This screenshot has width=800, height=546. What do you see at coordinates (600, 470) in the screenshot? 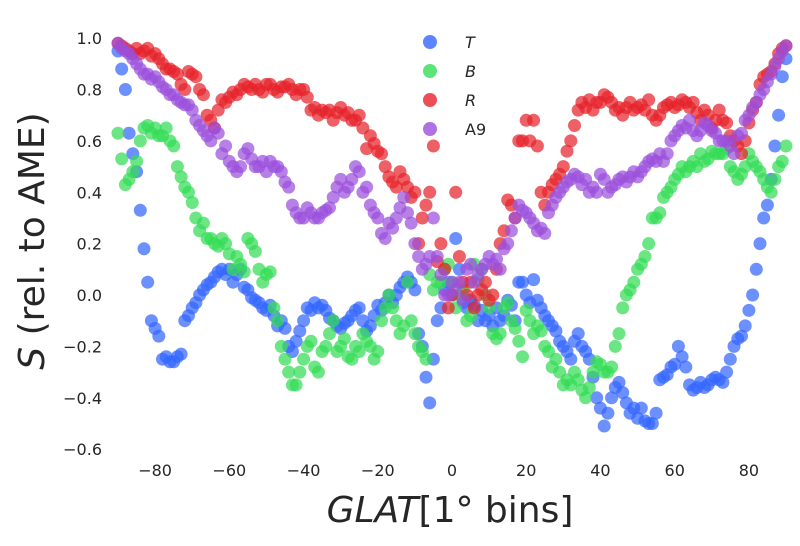
I see `x-tick-label: 40` at bounding box center [600, 470].